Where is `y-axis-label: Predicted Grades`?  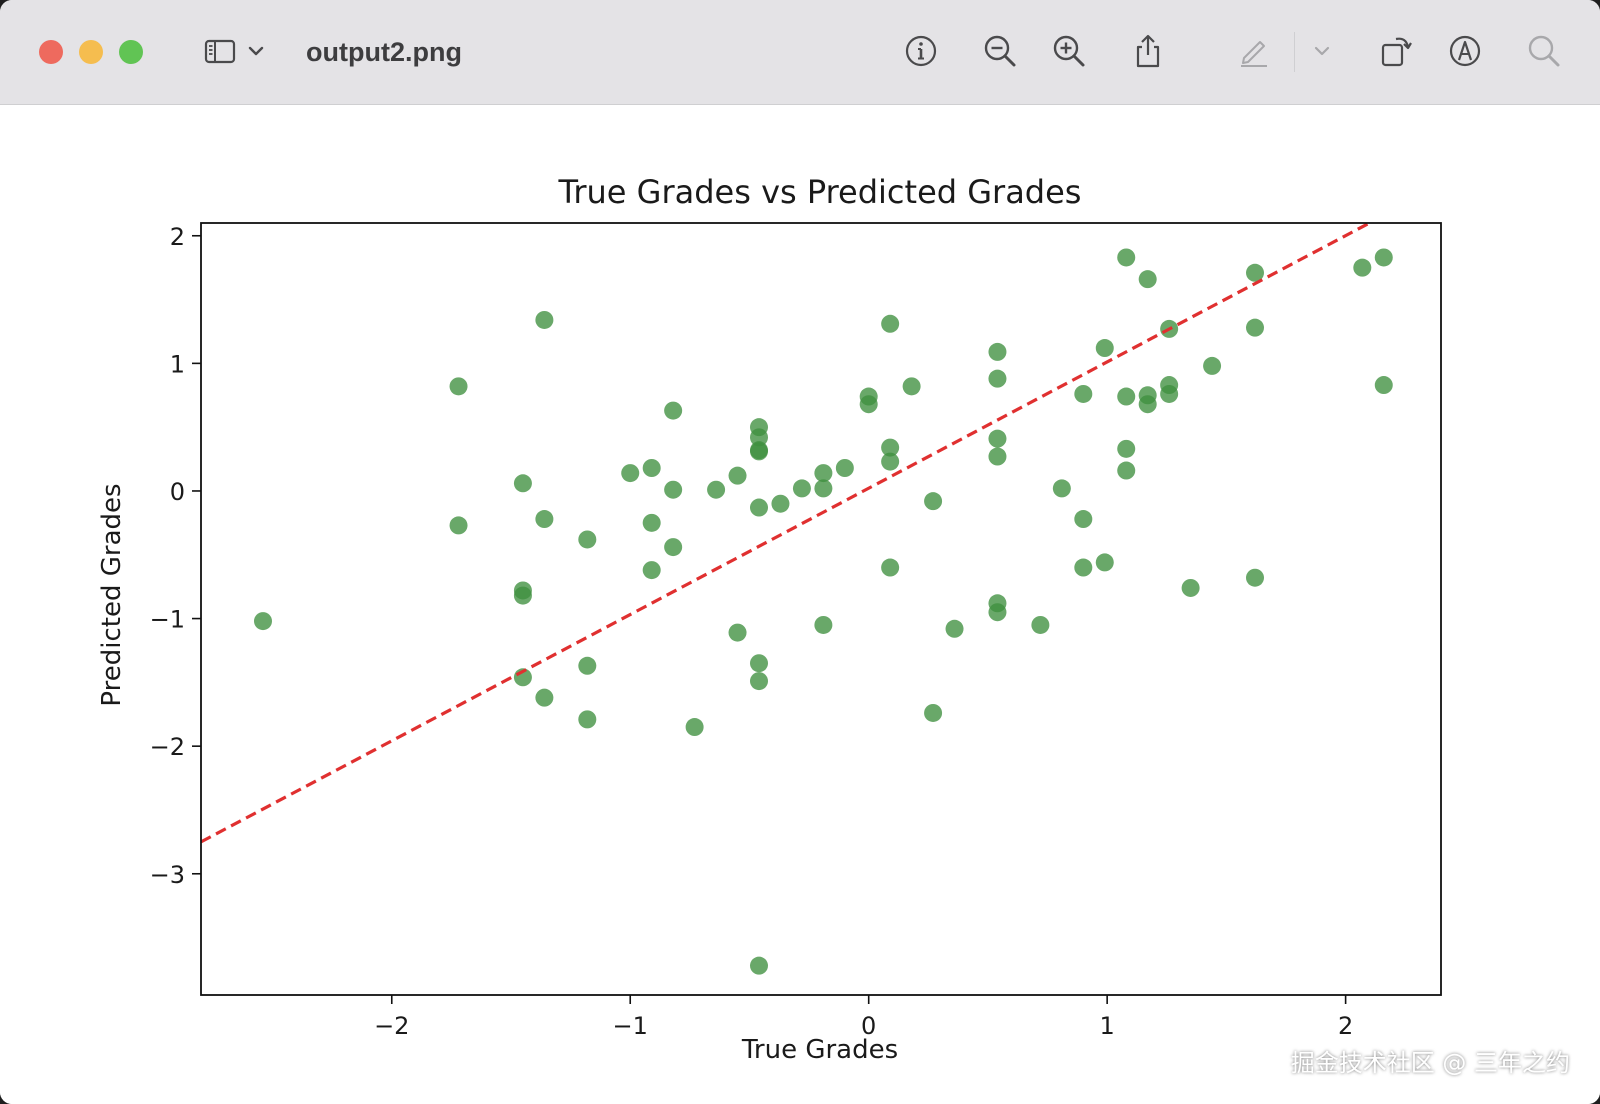
y-axis-label: Predicted Grades is located at coordinates (112, 594).